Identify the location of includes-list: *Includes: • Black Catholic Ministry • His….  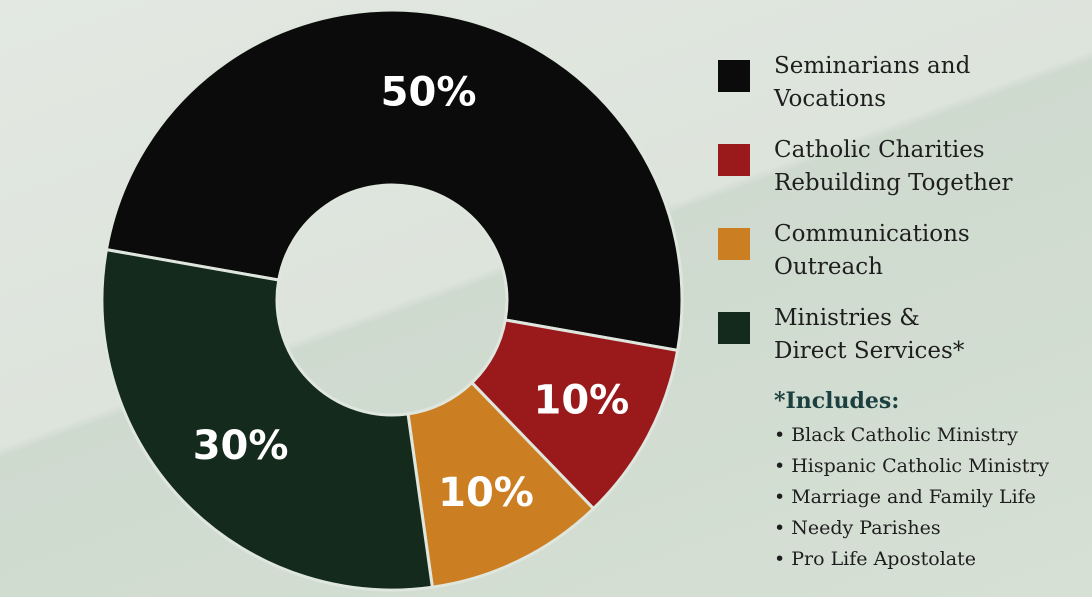
(931, 480).